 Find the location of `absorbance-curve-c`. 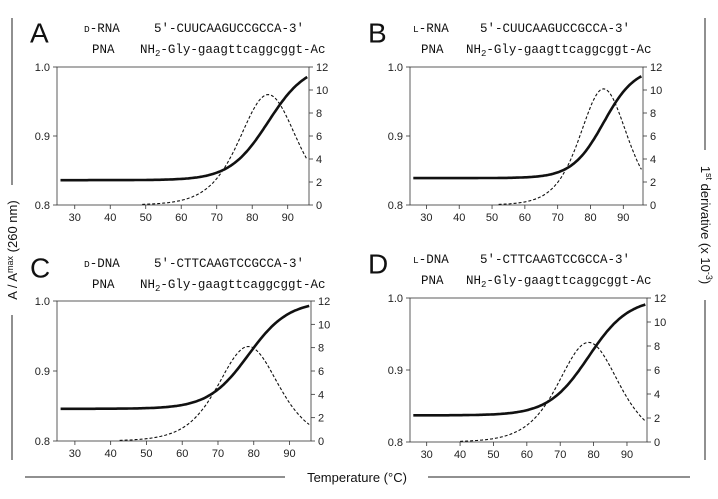

absorbance-curve-c is located at coordinates (185, 357).